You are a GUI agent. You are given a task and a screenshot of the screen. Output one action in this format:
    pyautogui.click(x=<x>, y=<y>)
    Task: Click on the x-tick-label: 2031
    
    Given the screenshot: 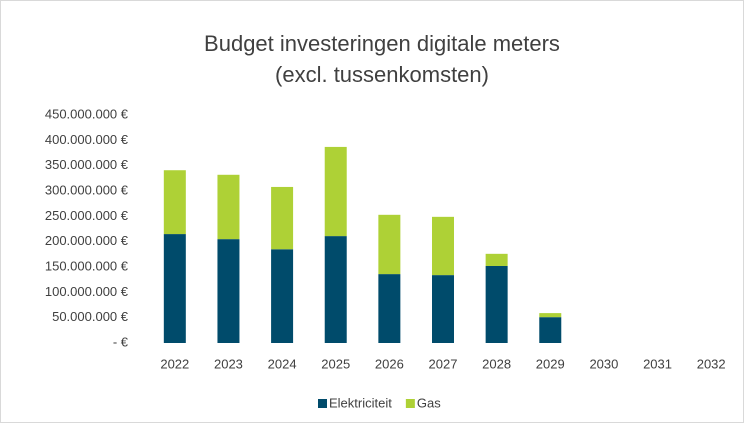 What is the action you would take?
    pyautogui.click(x=657, y=363)
    